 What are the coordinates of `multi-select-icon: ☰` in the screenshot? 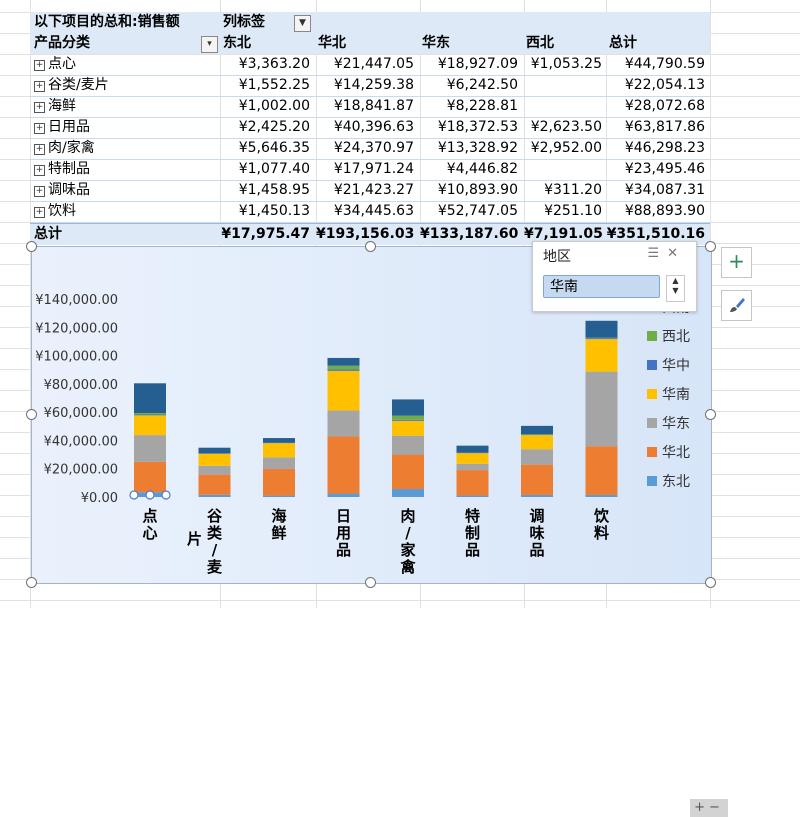 It's located at (657, 253).